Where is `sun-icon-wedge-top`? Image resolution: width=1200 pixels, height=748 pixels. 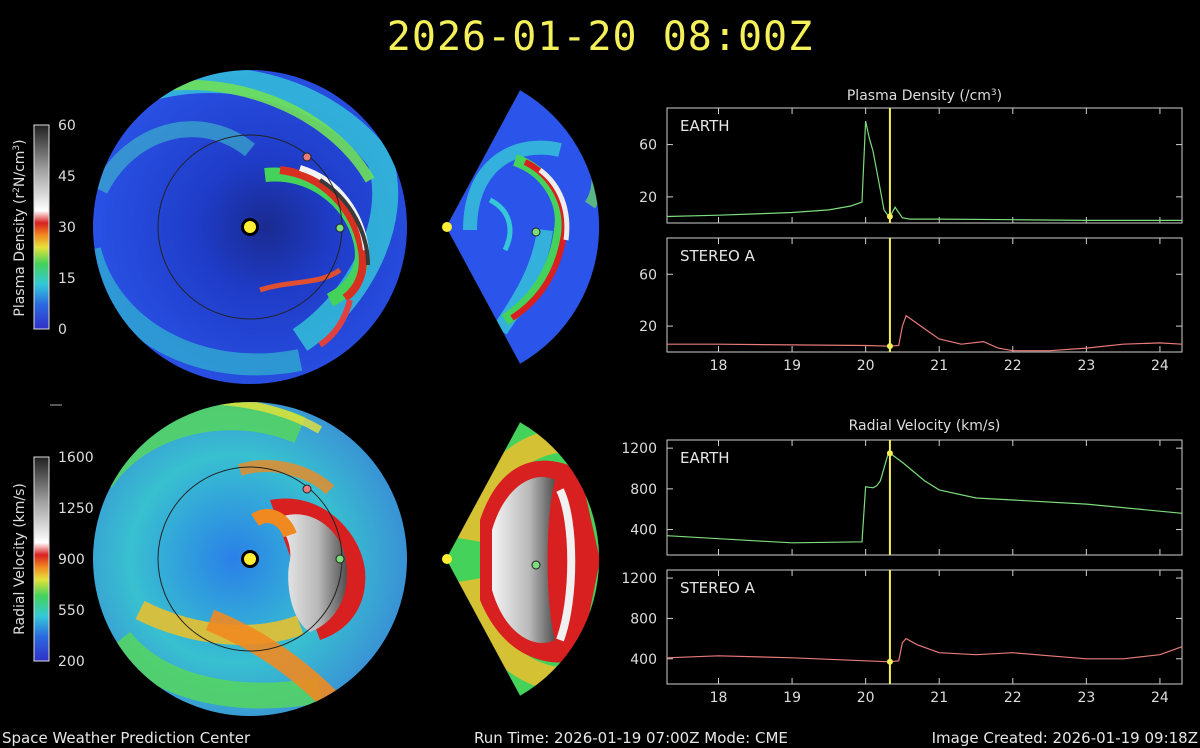 sun-icon-wedge-top is located at coordinates (447, 227).